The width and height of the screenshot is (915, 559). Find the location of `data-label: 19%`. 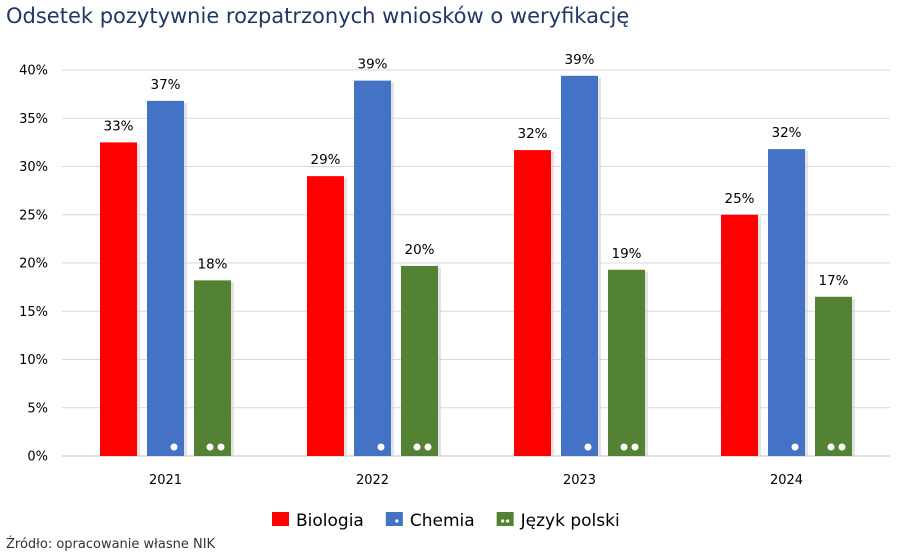

data-label: 19% is located at coordinates (626, 254).